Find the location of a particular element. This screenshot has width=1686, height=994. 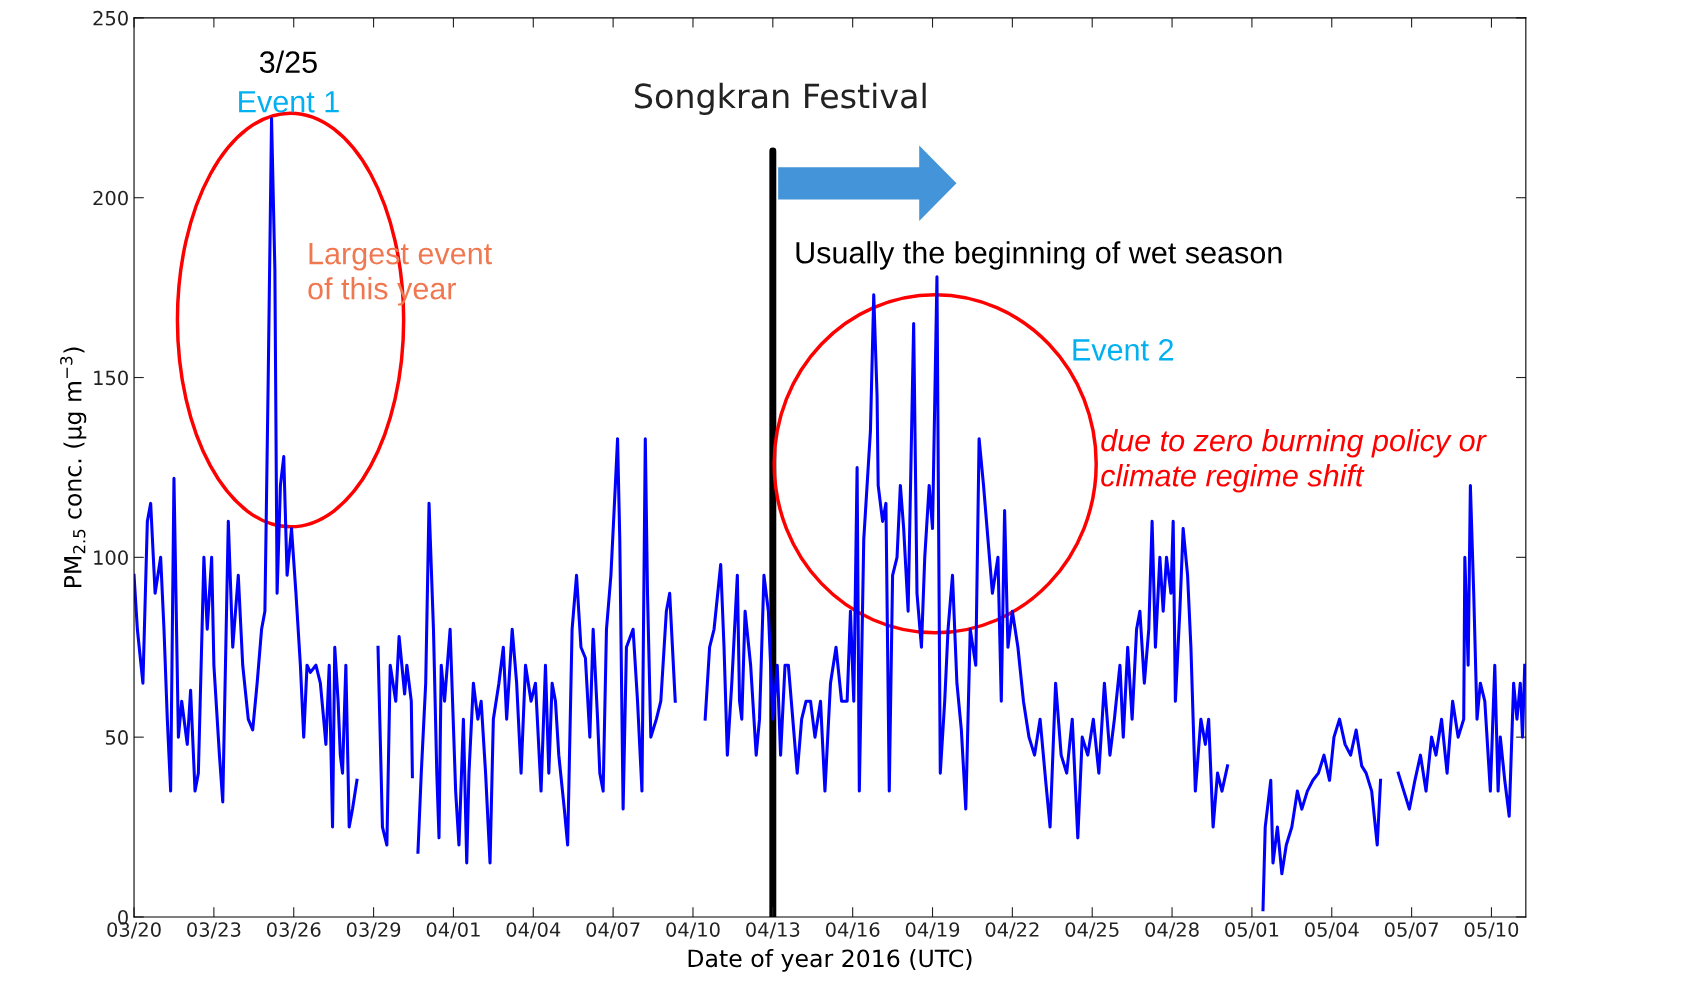

x-tick-label: 03/23 is located at coordinates (214, 930).